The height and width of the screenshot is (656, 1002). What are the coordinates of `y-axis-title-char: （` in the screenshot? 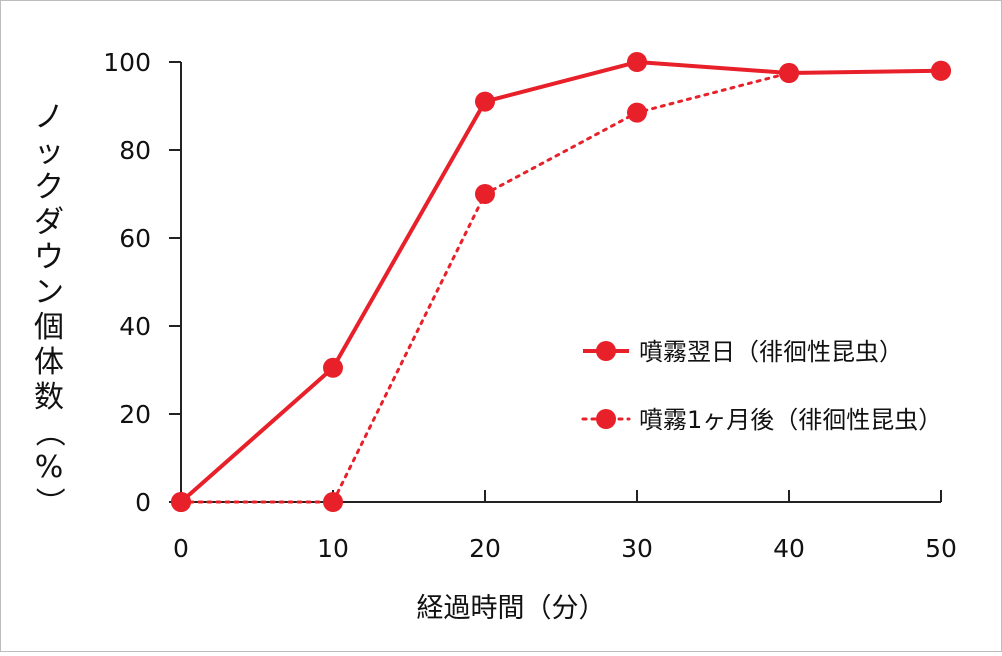 It's located at (48, 432).